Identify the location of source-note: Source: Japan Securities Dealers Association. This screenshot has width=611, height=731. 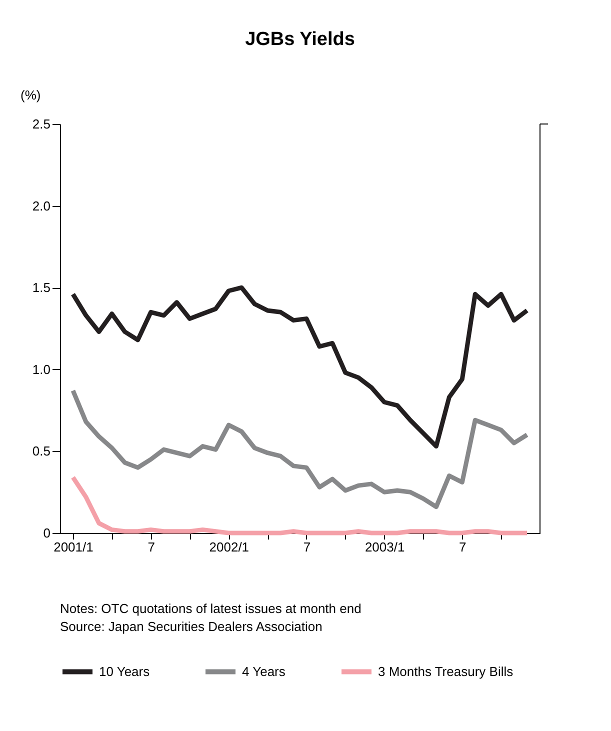
(191, 626).